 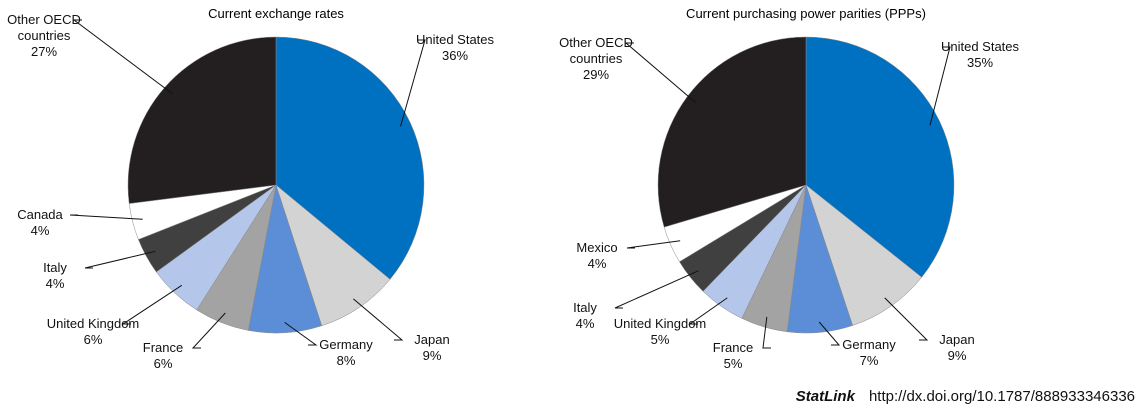 I want to click on slice-label: Other OECD countries 27%, so click(x=49, y=36).